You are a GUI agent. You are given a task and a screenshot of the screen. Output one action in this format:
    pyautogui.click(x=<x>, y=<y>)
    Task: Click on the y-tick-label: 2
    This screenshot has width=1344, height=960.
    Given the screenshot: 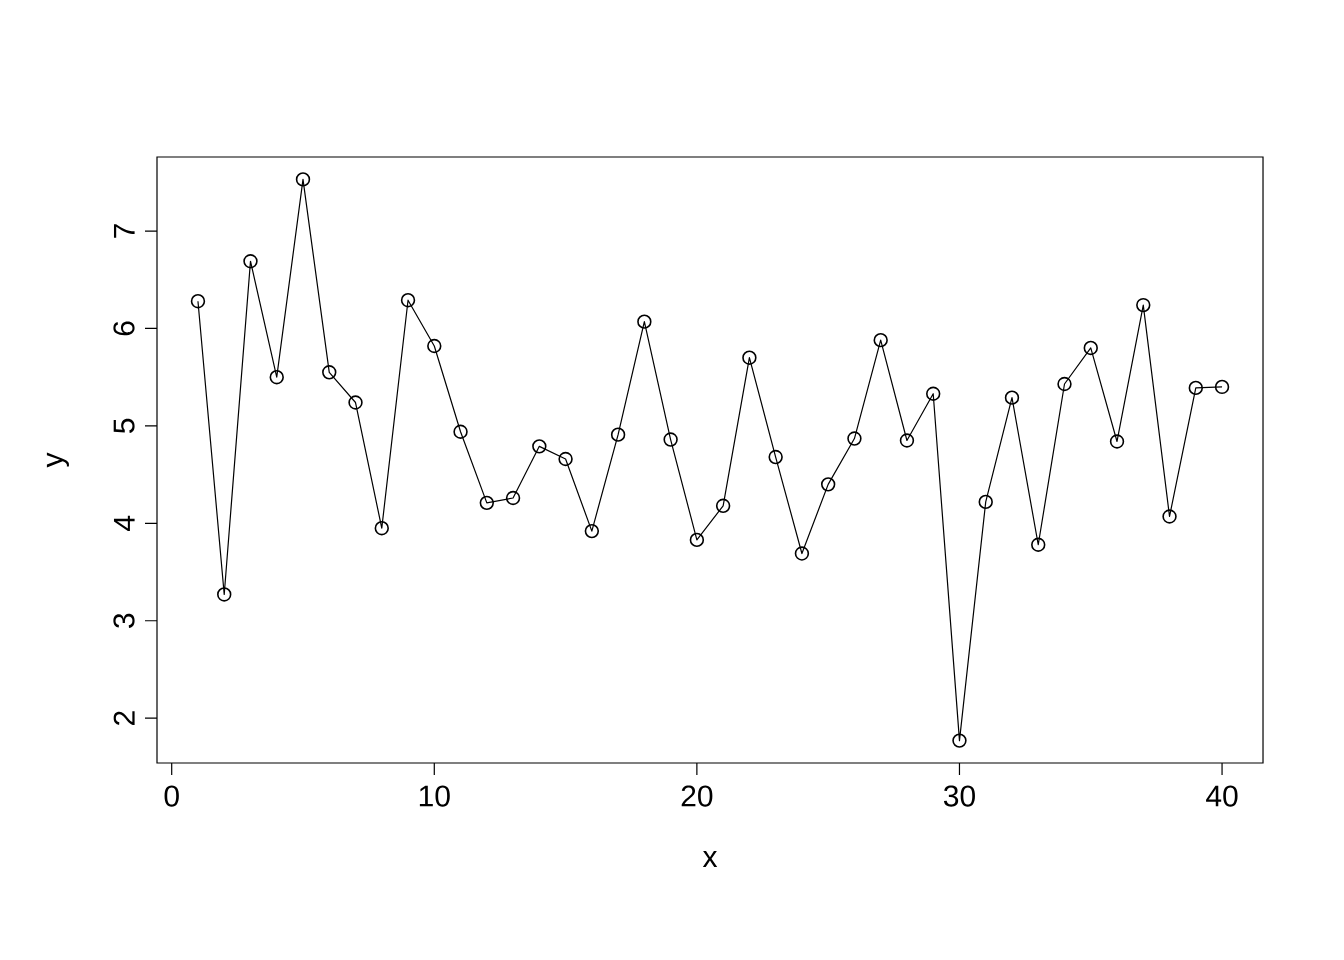 What is the action you would take?
    pyautogui.click(x=124, y=718)
    